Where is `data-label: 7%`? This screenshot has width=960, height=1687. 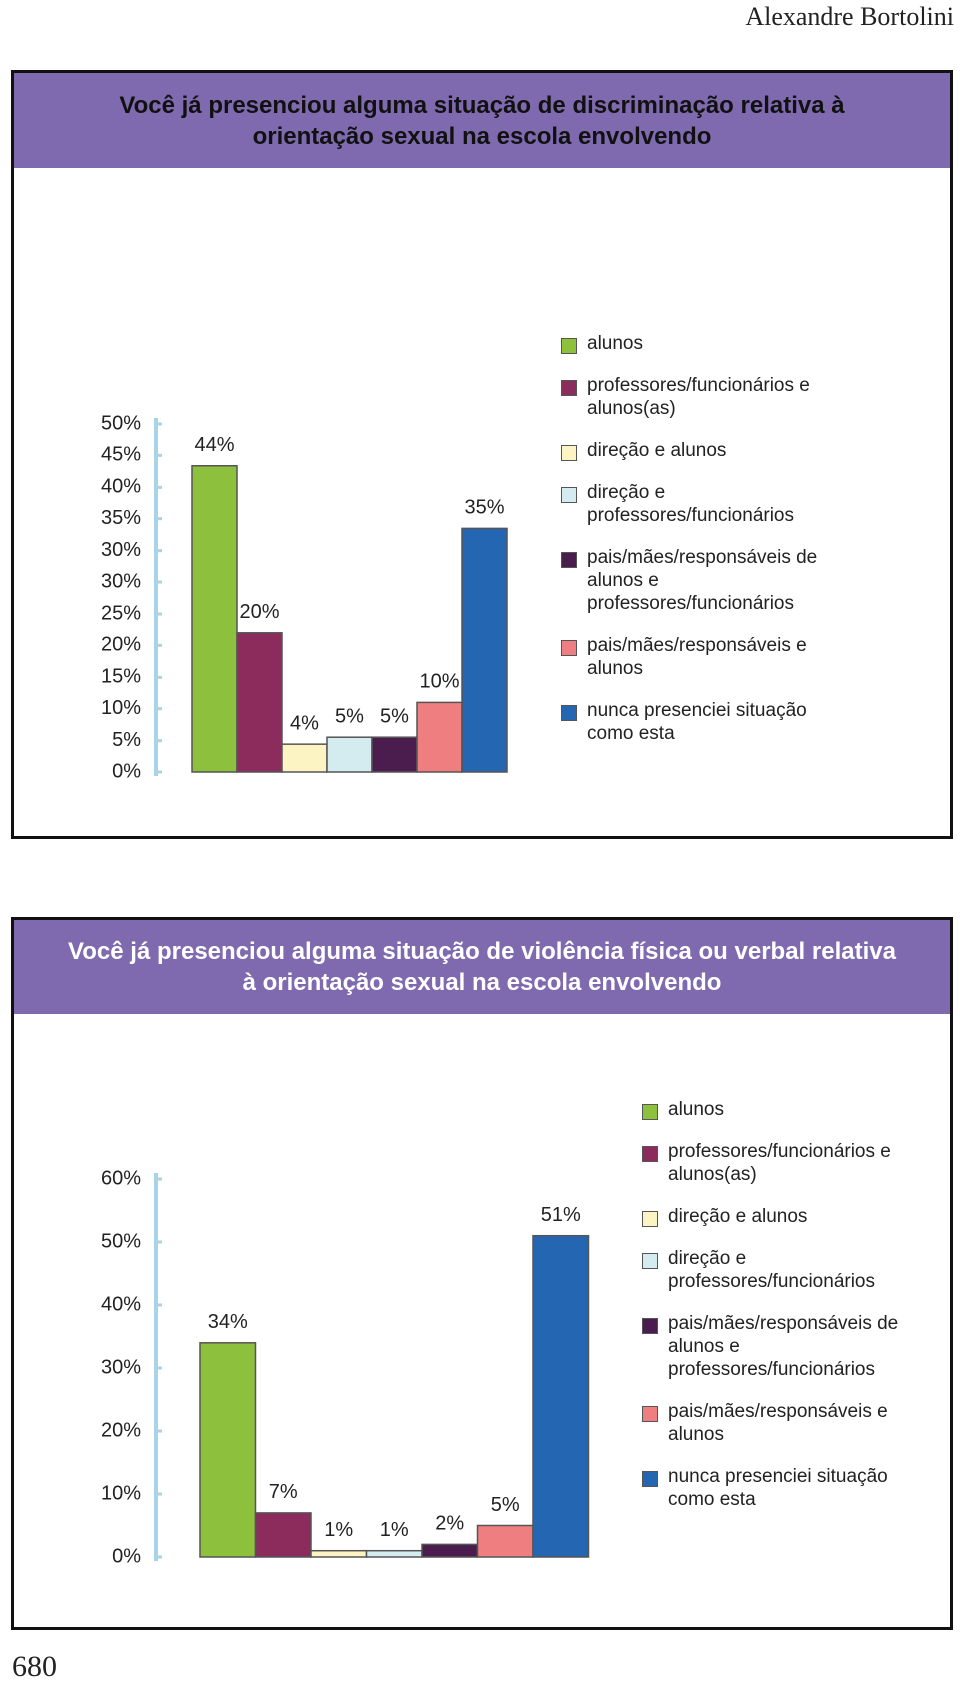
data-label: 7% is located at coordinates (283, 1492).